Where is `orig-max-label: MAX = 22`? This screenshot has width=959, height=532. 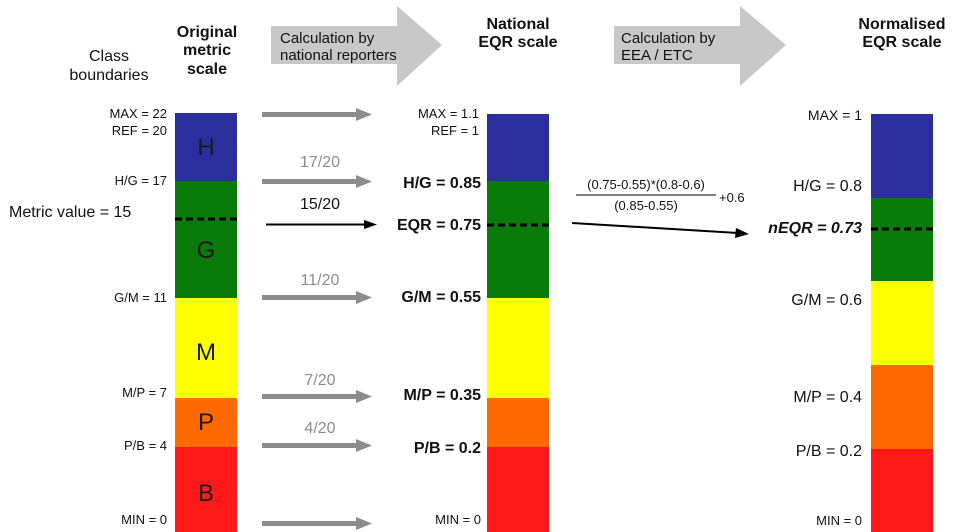 orig-max-label: MAX = 22 is located at coordinates (138, 113).